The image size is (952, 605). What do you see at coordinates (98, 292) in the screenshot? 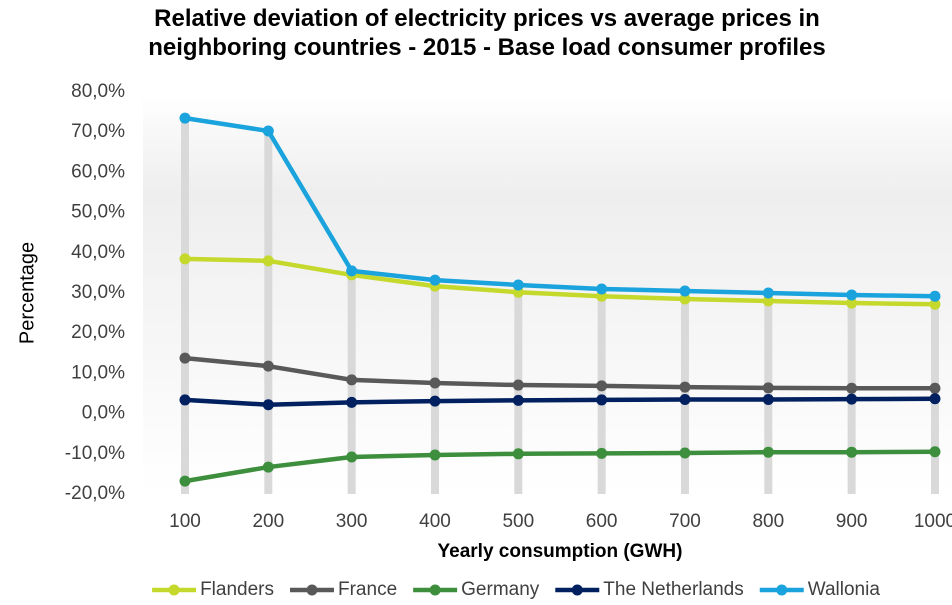
I see `y-tick-label: 30,0%` at bounding box center [98, 292].